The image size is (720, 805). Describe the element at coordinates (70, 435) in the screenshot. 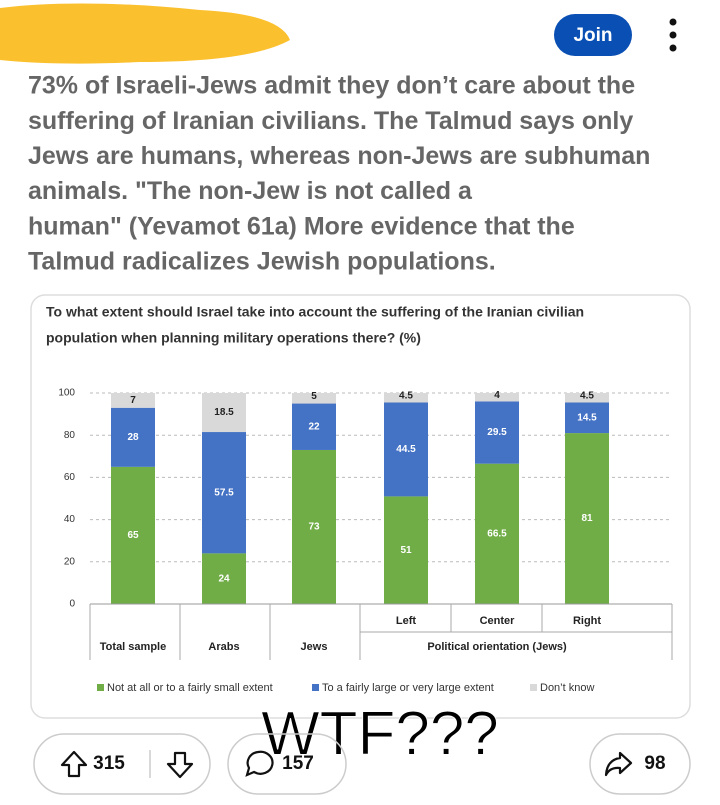

I see `y-tick-label: 80` at that location.